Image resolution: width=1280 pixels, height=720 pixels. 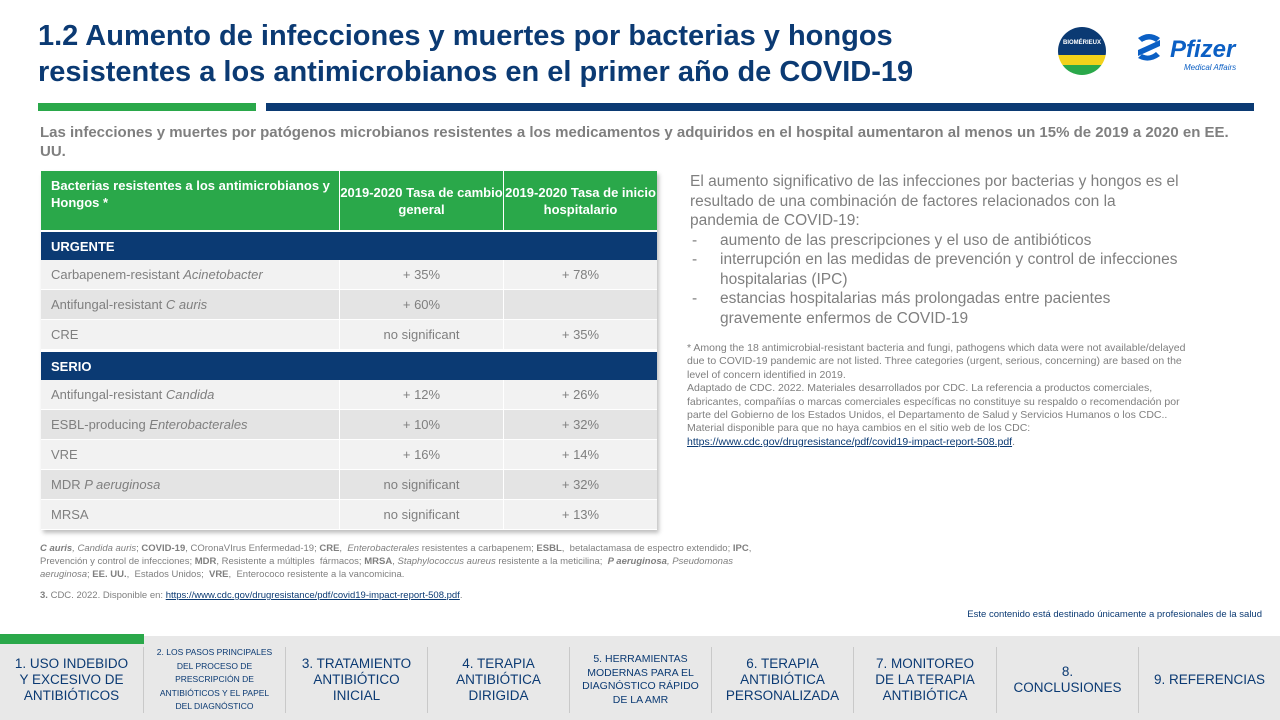 What do you see at coordinates (783, 680) in the screenshot?
I see `nav-item-6: 6. TERAPIA ANTIBIÓTICA PERSONALIZADA` at bounding box center [783, 680].